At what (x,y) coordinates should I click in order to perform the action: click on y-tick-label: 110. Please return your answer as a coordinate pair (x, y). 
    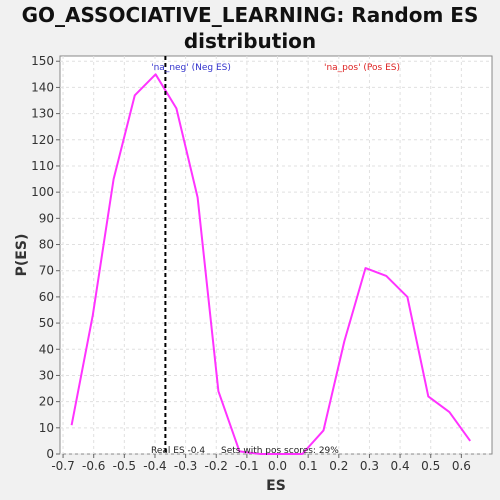
    Looking at the image, I should click on (42, 166).